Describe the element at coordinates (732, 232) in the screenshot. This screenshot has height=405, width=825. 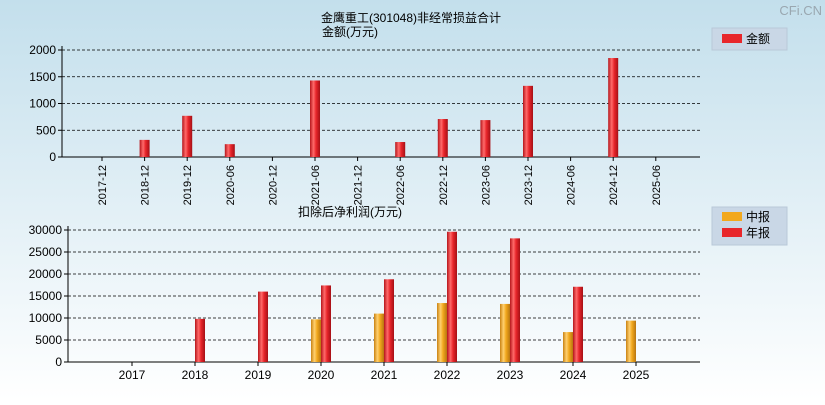
I see `legend-swatch-annual` at that location.